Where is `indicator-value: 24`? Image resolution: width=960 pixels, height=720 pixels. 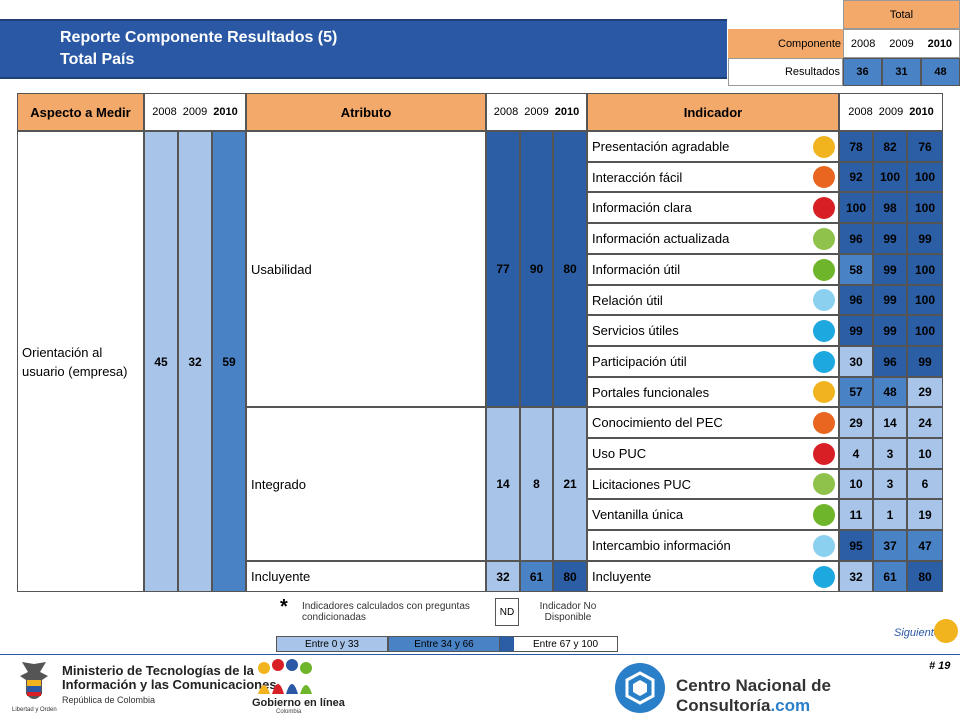
indicator-value: 24 is located at coordinates (925, 422).